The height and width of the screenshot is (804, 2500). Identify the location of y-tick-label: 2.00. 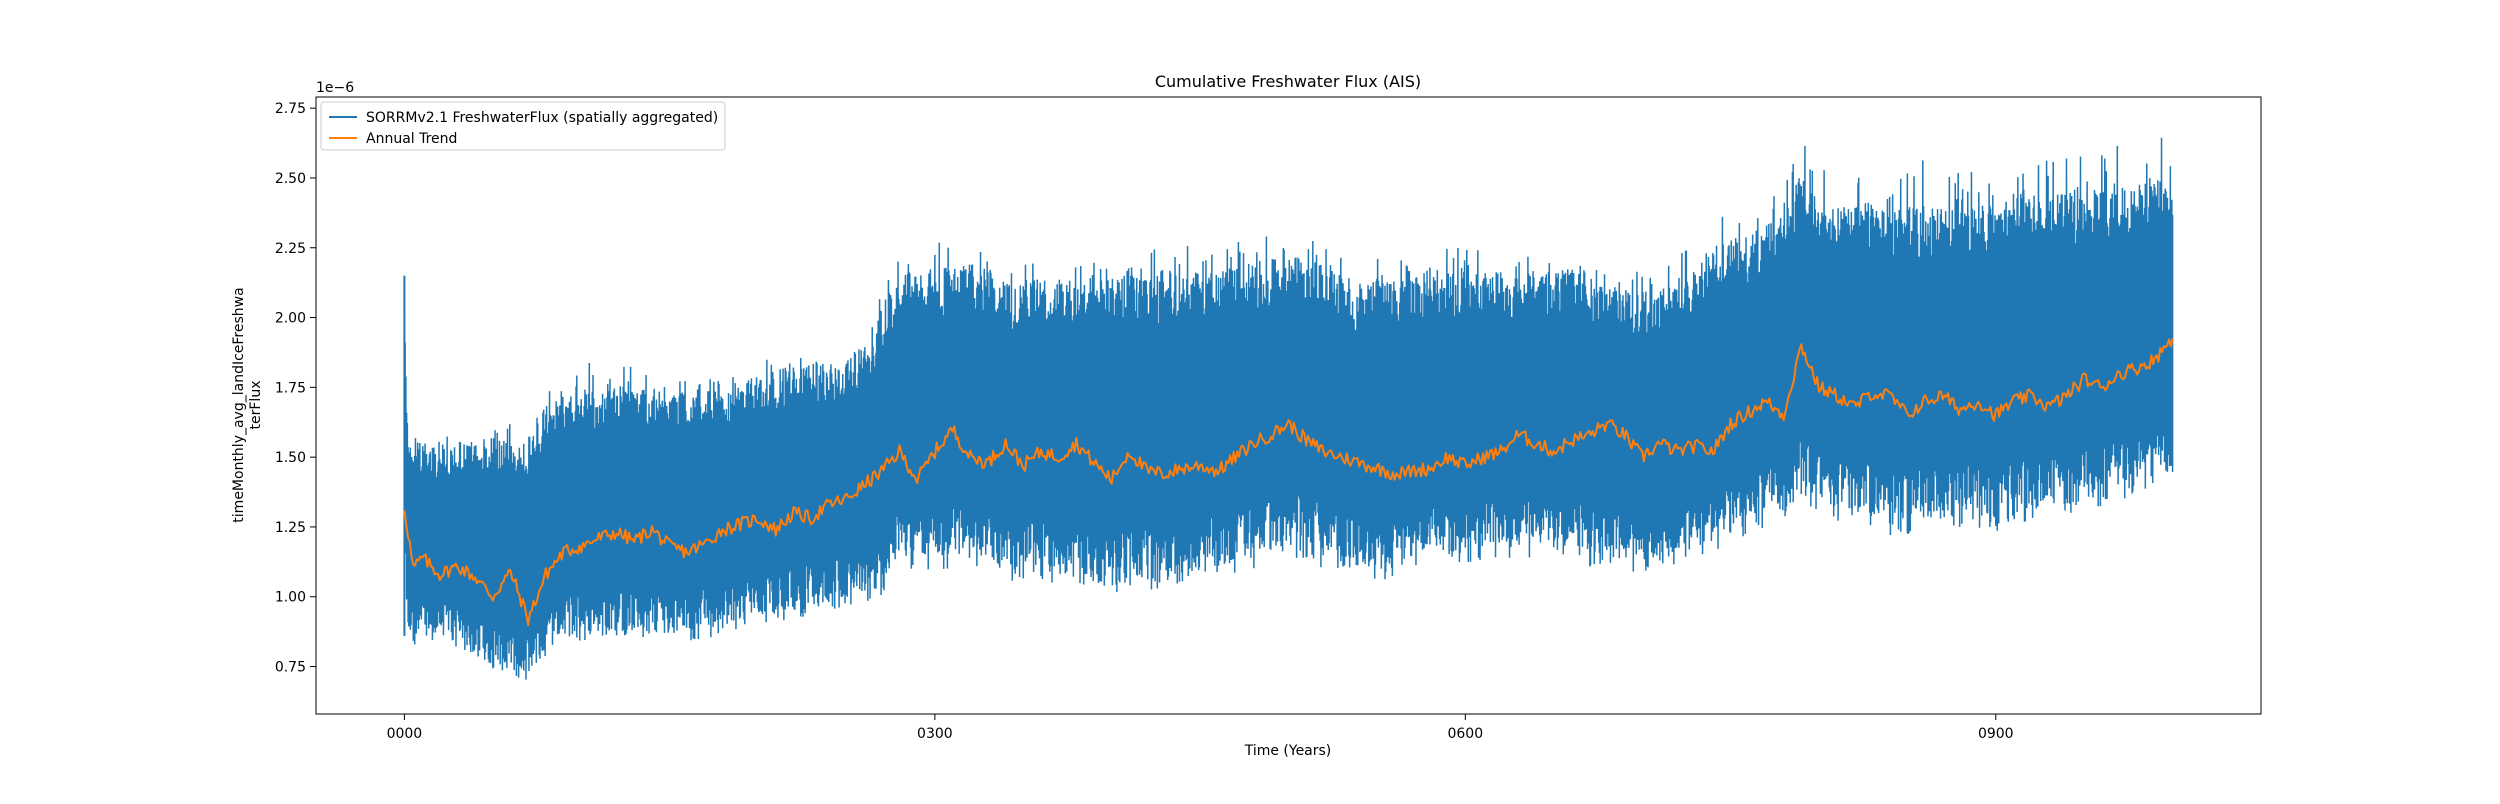
(290, 319).